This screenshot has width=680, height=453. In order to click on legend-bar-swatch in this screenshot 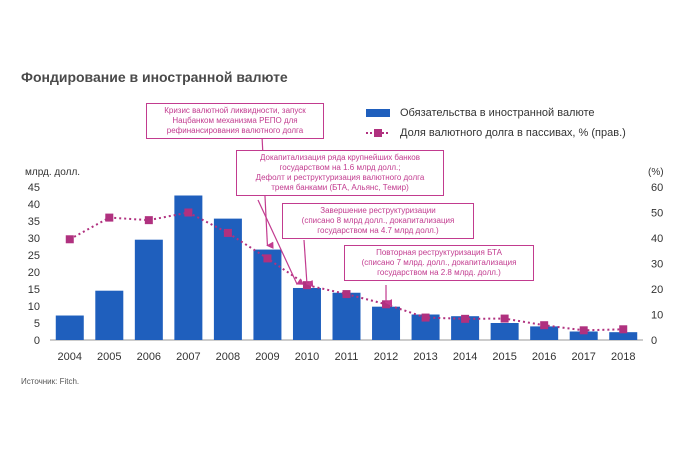, I will do `click(378, 113)`.